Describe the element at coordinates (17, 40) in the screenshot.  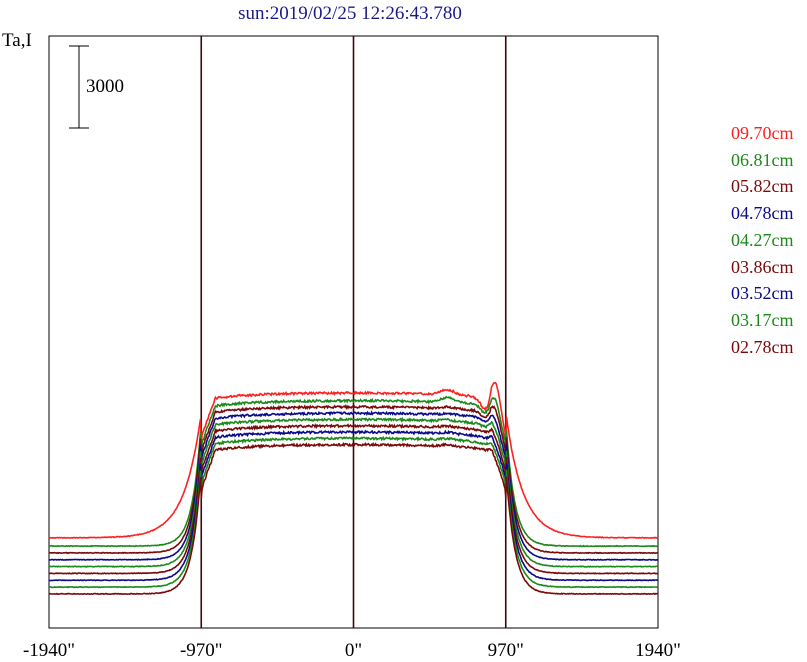
I see `y-axis-label: Ta,I` at that location.